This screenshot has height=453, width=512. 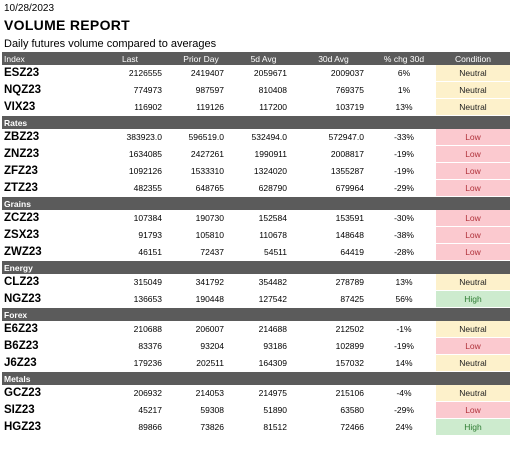 I want to click on table-row: E6Z23 210688 206007 214688 212502 -1% Neutral, so click(x=256, y=329).